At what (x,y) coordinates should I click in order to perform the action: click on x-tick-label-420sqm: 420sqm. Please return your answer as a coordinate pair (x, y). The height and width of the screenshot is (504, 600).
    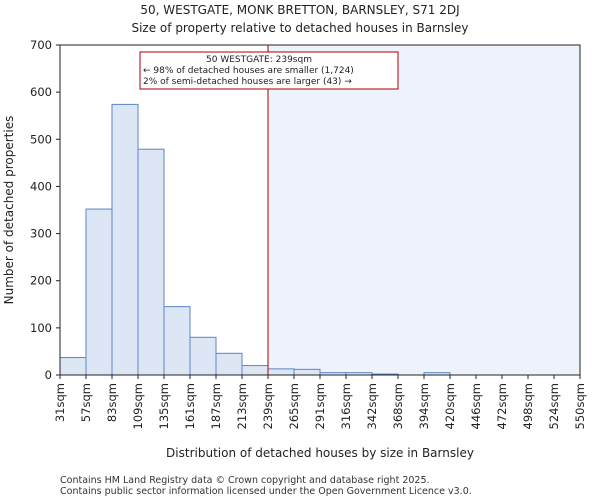
    Looking at the image, I should click on (450, 406).